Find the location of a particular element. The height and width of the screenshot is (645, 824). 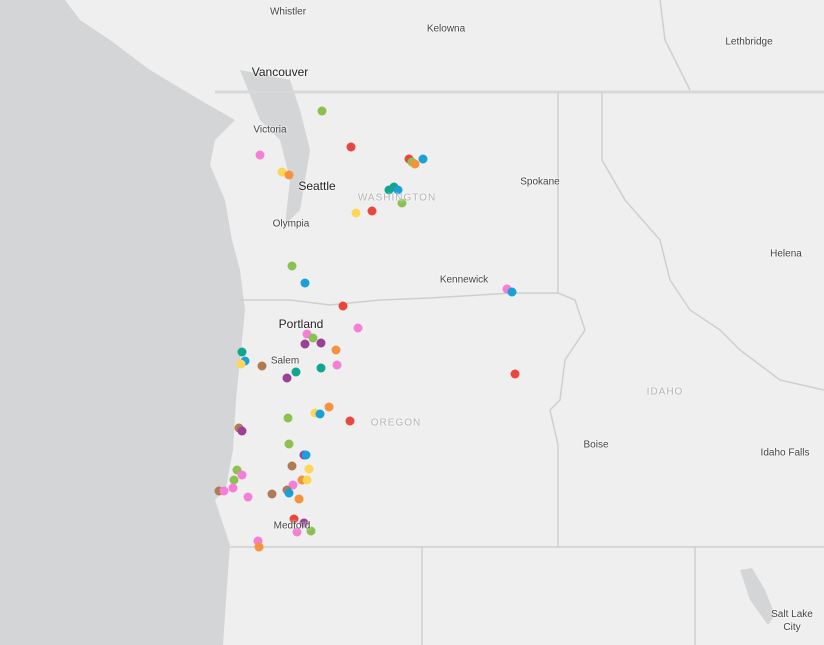

id-mt-border is located at coordinates (712, 241).